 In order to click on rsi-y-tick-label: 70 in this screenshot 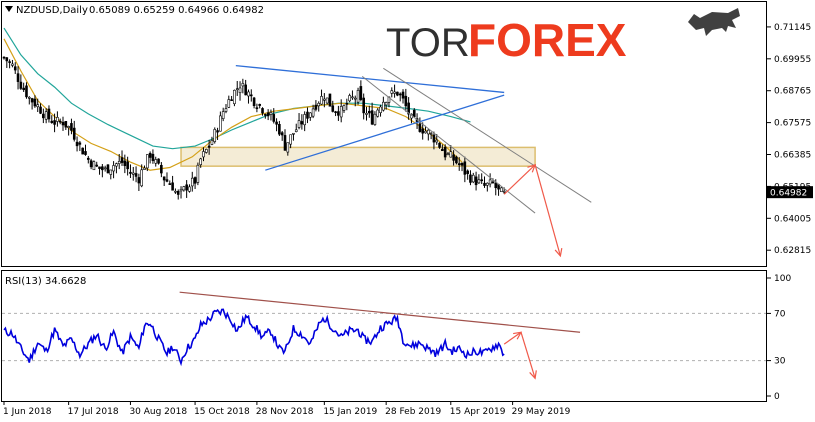, I will do `click(780, 314)`.